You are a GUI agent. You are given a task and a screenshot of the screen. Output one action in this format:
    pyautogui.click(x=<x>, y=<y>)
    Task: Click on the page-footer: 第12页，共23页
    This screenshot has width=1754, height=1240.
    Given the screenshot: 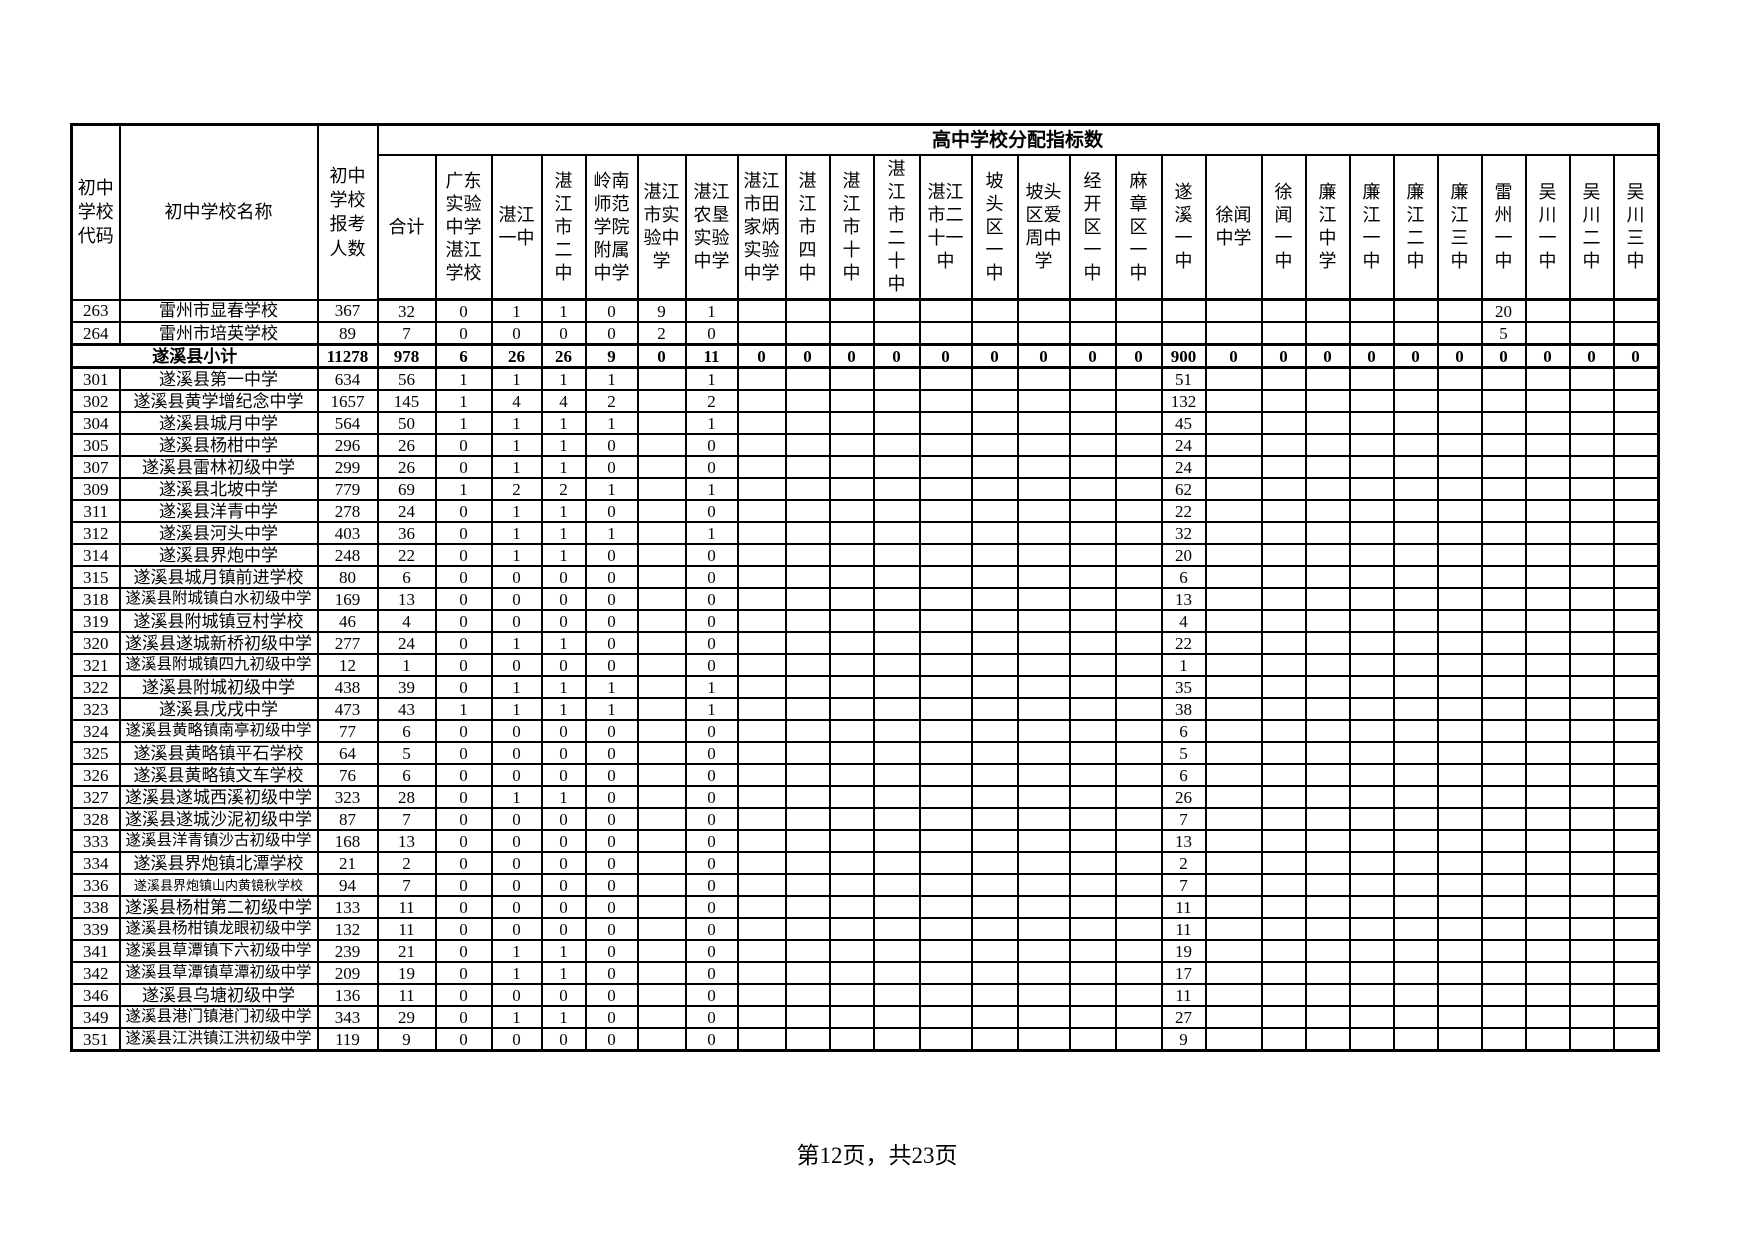 What is the action you would take?
    pyautogui.click(x=877, y=1155)
    